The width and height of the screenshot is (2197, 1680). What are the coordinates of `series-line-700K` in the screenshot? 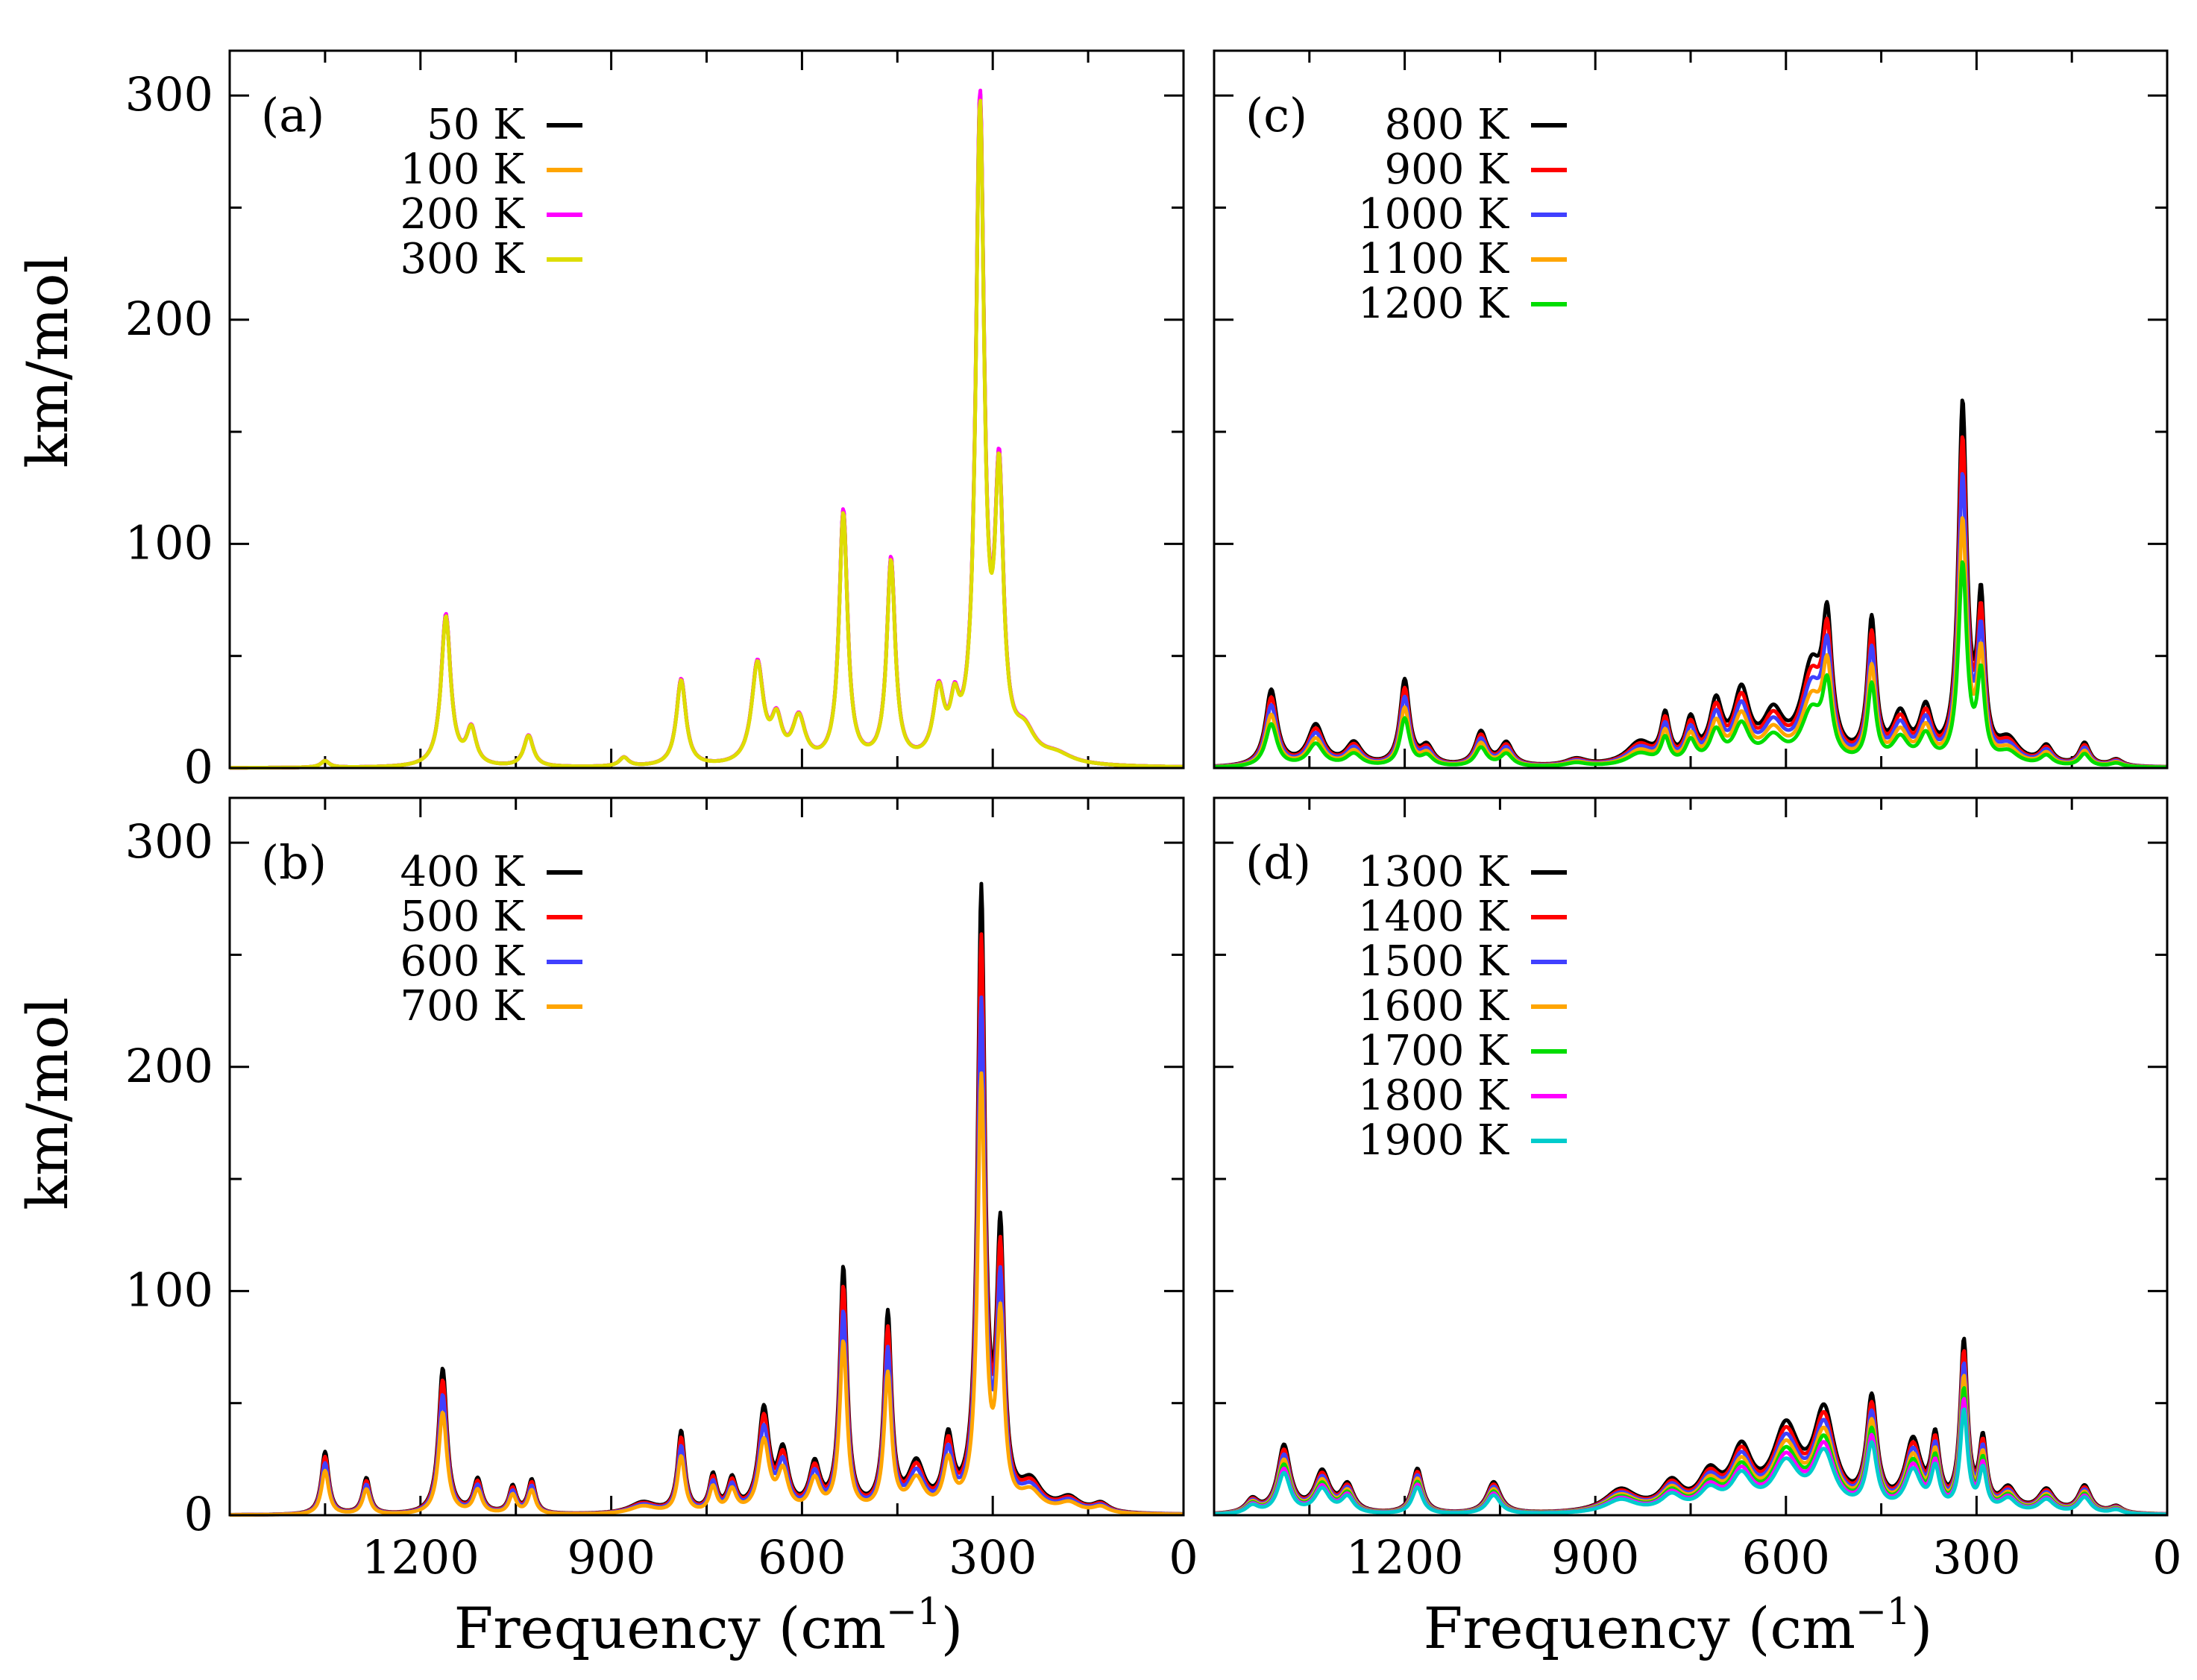 It's located at (706, 1294).